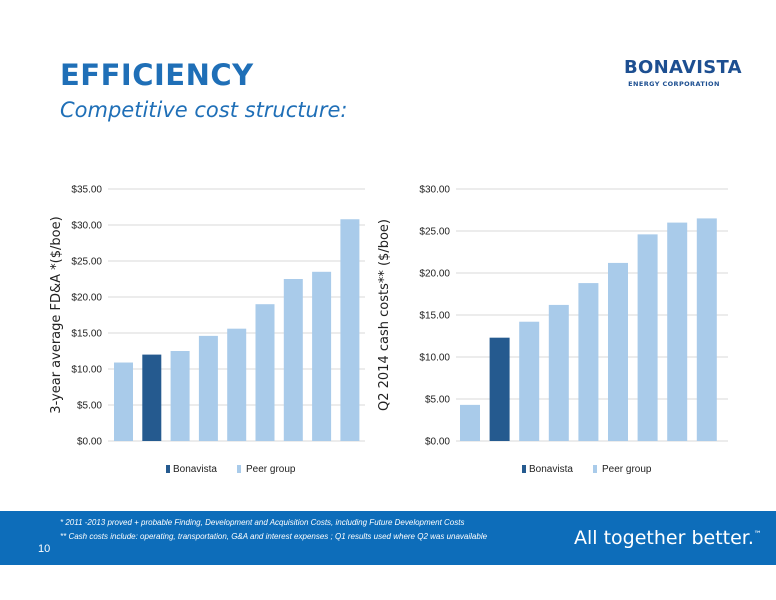 The width and height of the screenshot is (776, 600). What do you see at coordinates (204, 110) in the screenshot?
I see `page-subtitle: Competitive cost structure:` at bounding box center [204, 110].